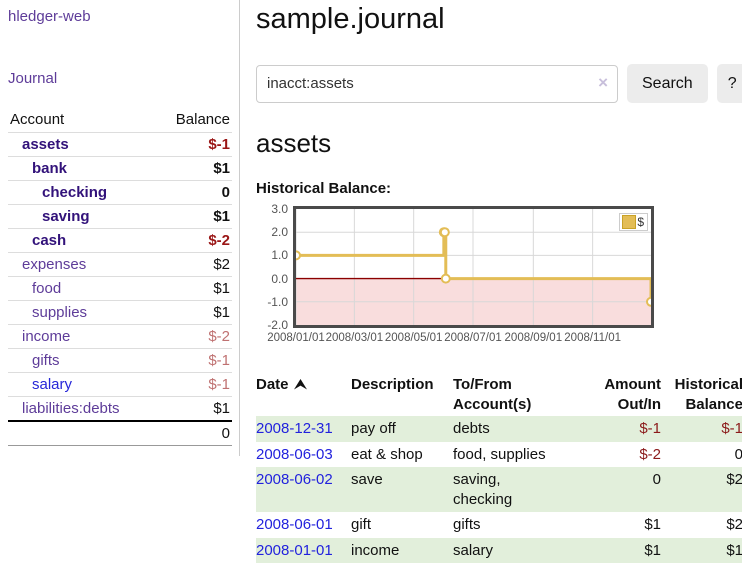 This screenshot has height=582, width=742. Describe the element at coordinates (640, 222) in the screenshot. I see `legend-label: $` at that location.